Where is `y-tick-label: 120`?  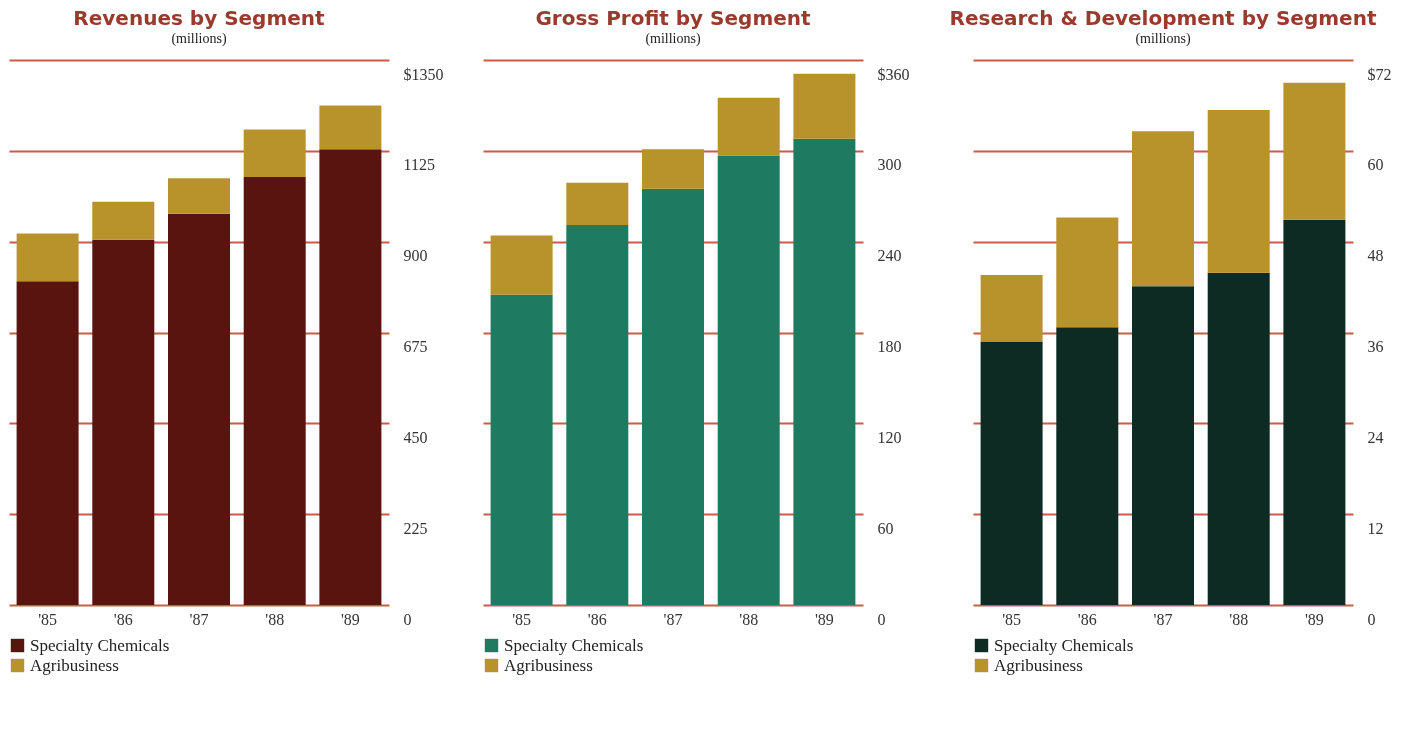 y-tick-label: 120 is located at coordinates (889, 437).